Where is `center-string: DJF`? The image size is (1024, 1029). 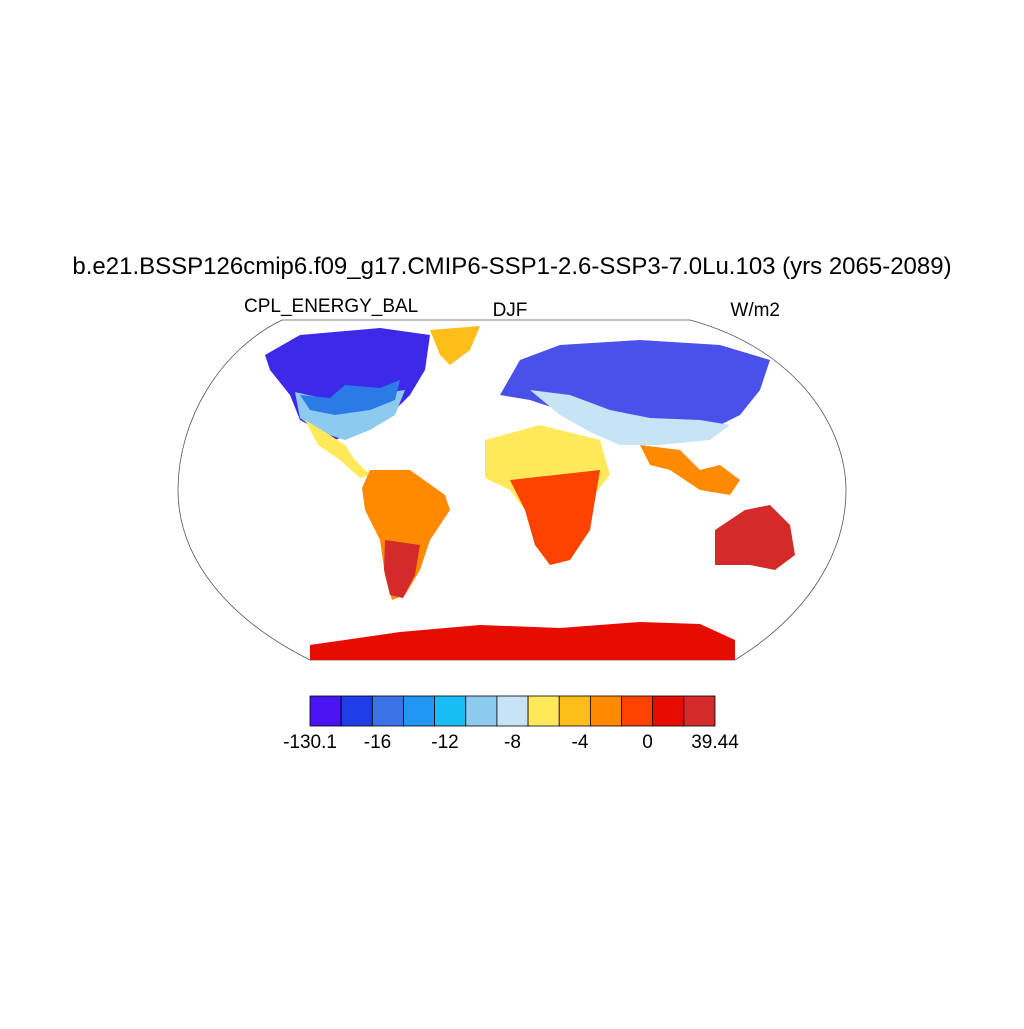 center-string: DJF is located at coordinates (510, 310).